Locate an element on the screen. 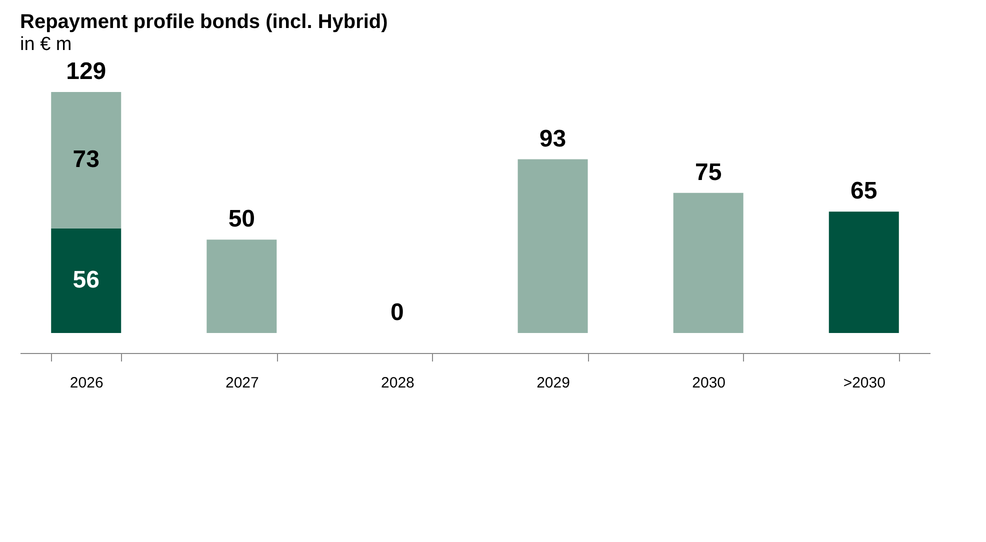  data-label: 56 is located at coordinates (86, 280).